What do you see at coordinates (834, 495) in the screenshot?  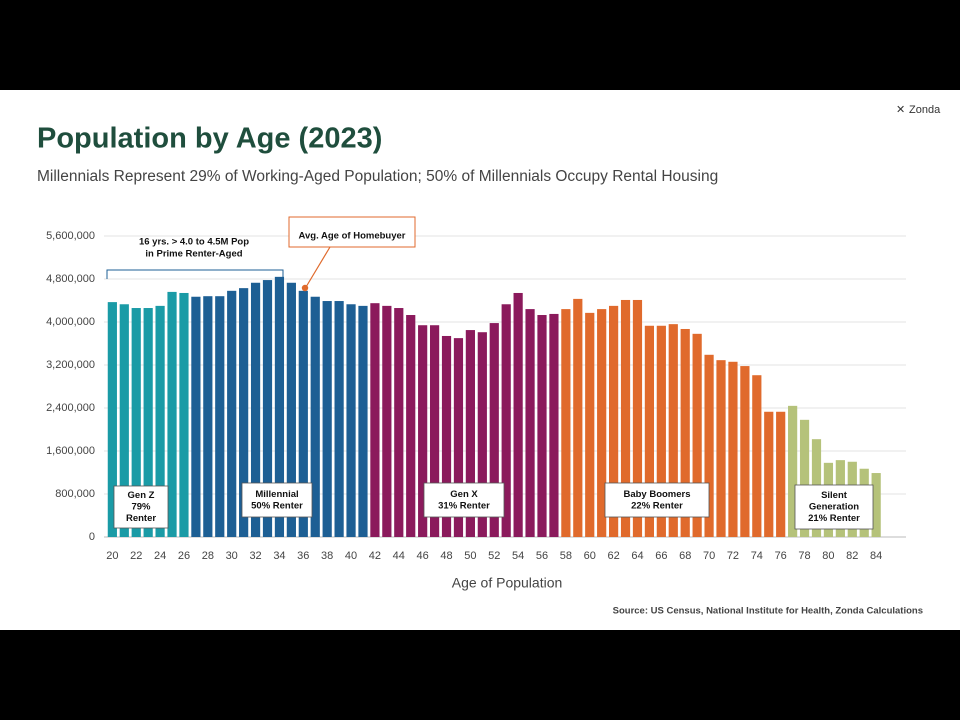 I see `annotation-text: Silent` at bounding box center [834, 495].